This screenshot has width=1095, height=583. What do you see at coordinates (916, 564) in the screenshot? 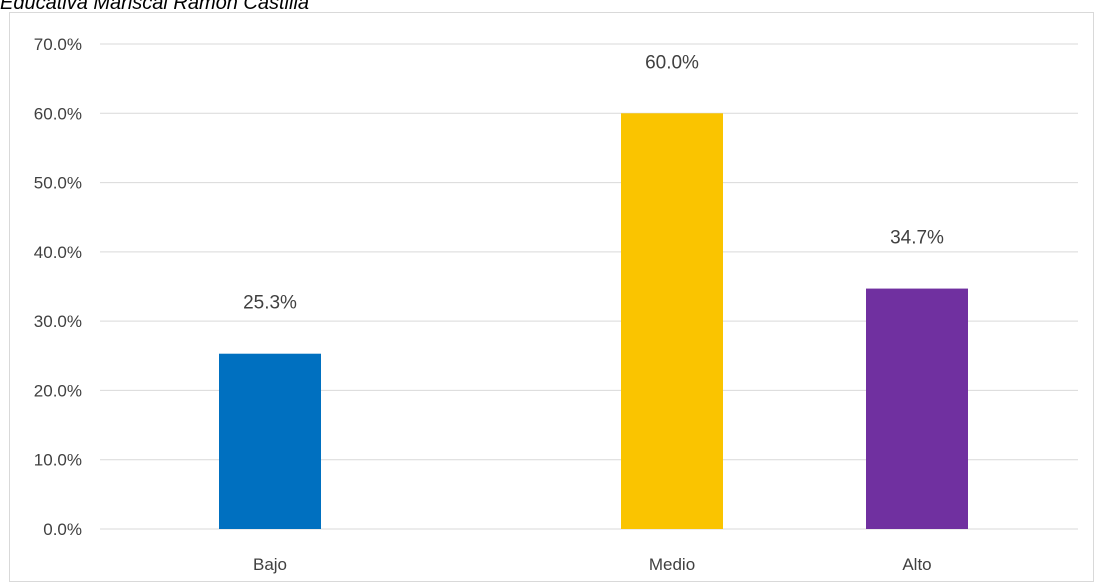
I see `category-label-alto: Alto` at bounding box center [916, 564].